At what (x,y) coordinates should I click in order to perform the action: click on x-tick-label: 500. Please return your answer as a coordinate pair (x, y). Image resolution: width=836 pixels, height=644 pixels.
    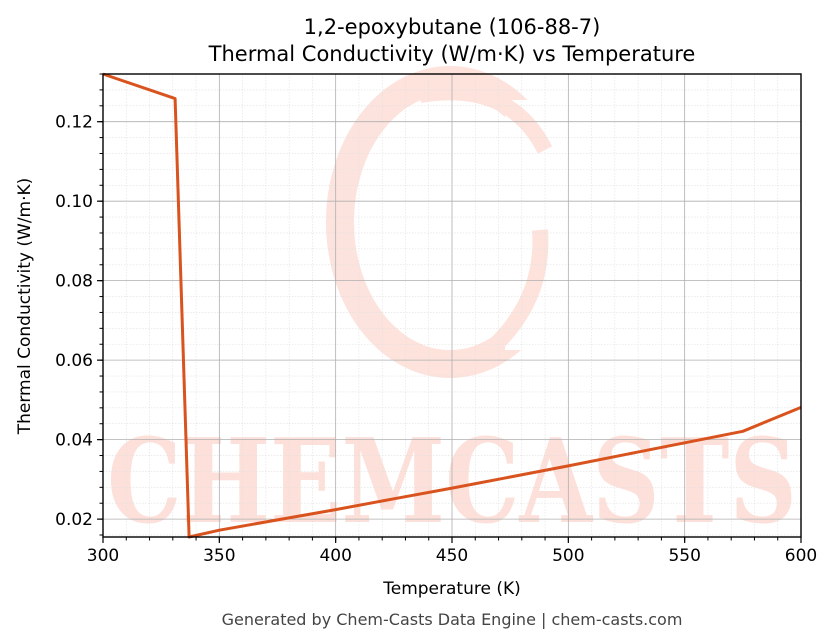
    Looking at the image, I should click on (568, 556).